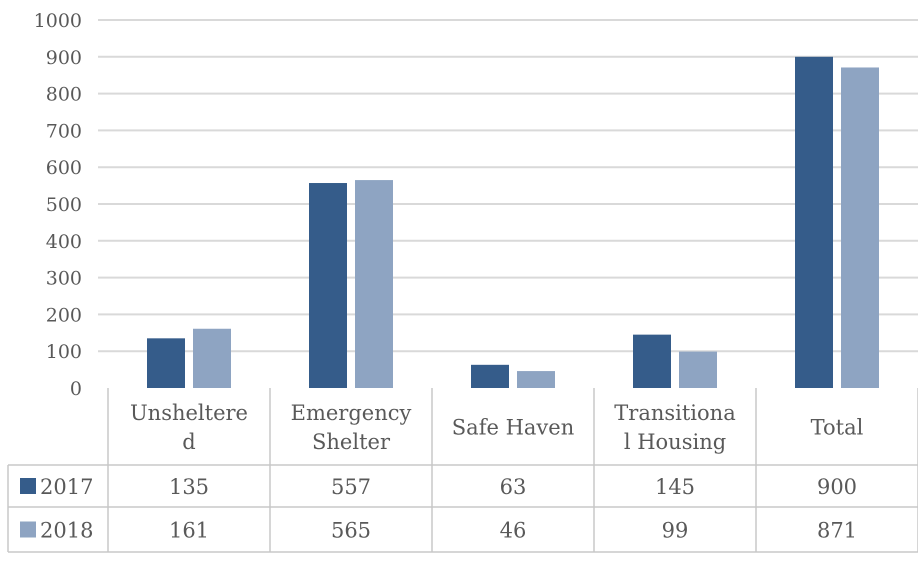 Image resolution: width=918 pixels, height=561 pixels. What do you see at coordinates (64, 168) in the screenshot?
I see `y-tick-label: 600` at bounding box center [64, 168].